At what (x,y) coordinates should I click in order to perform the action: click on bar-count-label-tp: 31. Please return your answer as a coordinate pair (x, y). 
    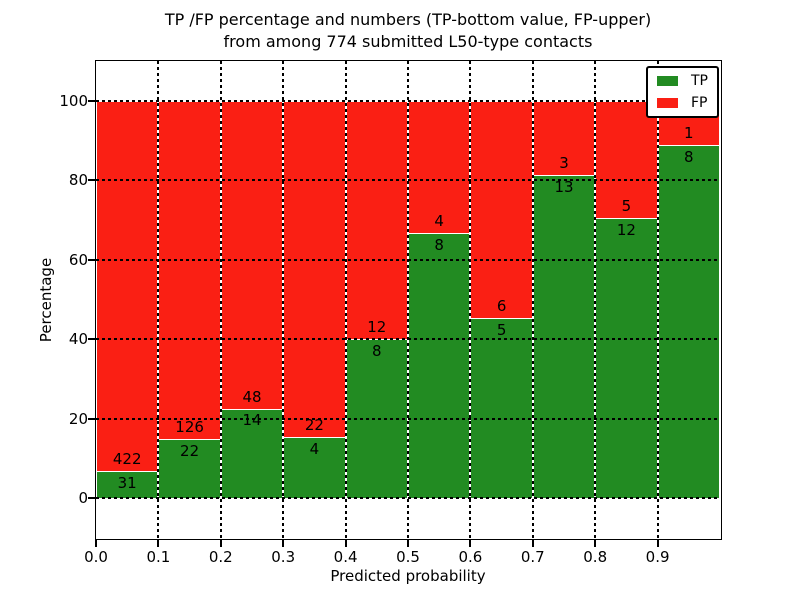
    Looking at the image, I should click on (127, 483).